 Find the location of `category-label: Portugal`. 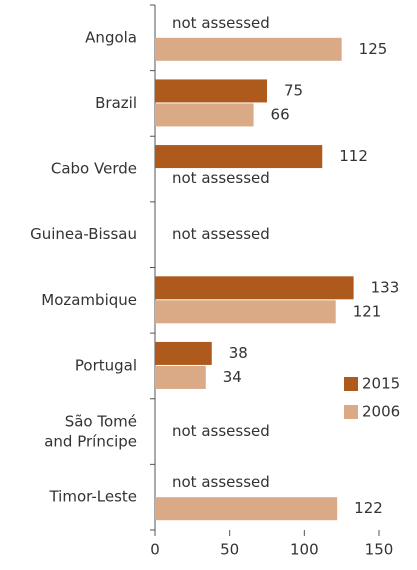

category-label: Portugal is located at coordinates (106, 365).